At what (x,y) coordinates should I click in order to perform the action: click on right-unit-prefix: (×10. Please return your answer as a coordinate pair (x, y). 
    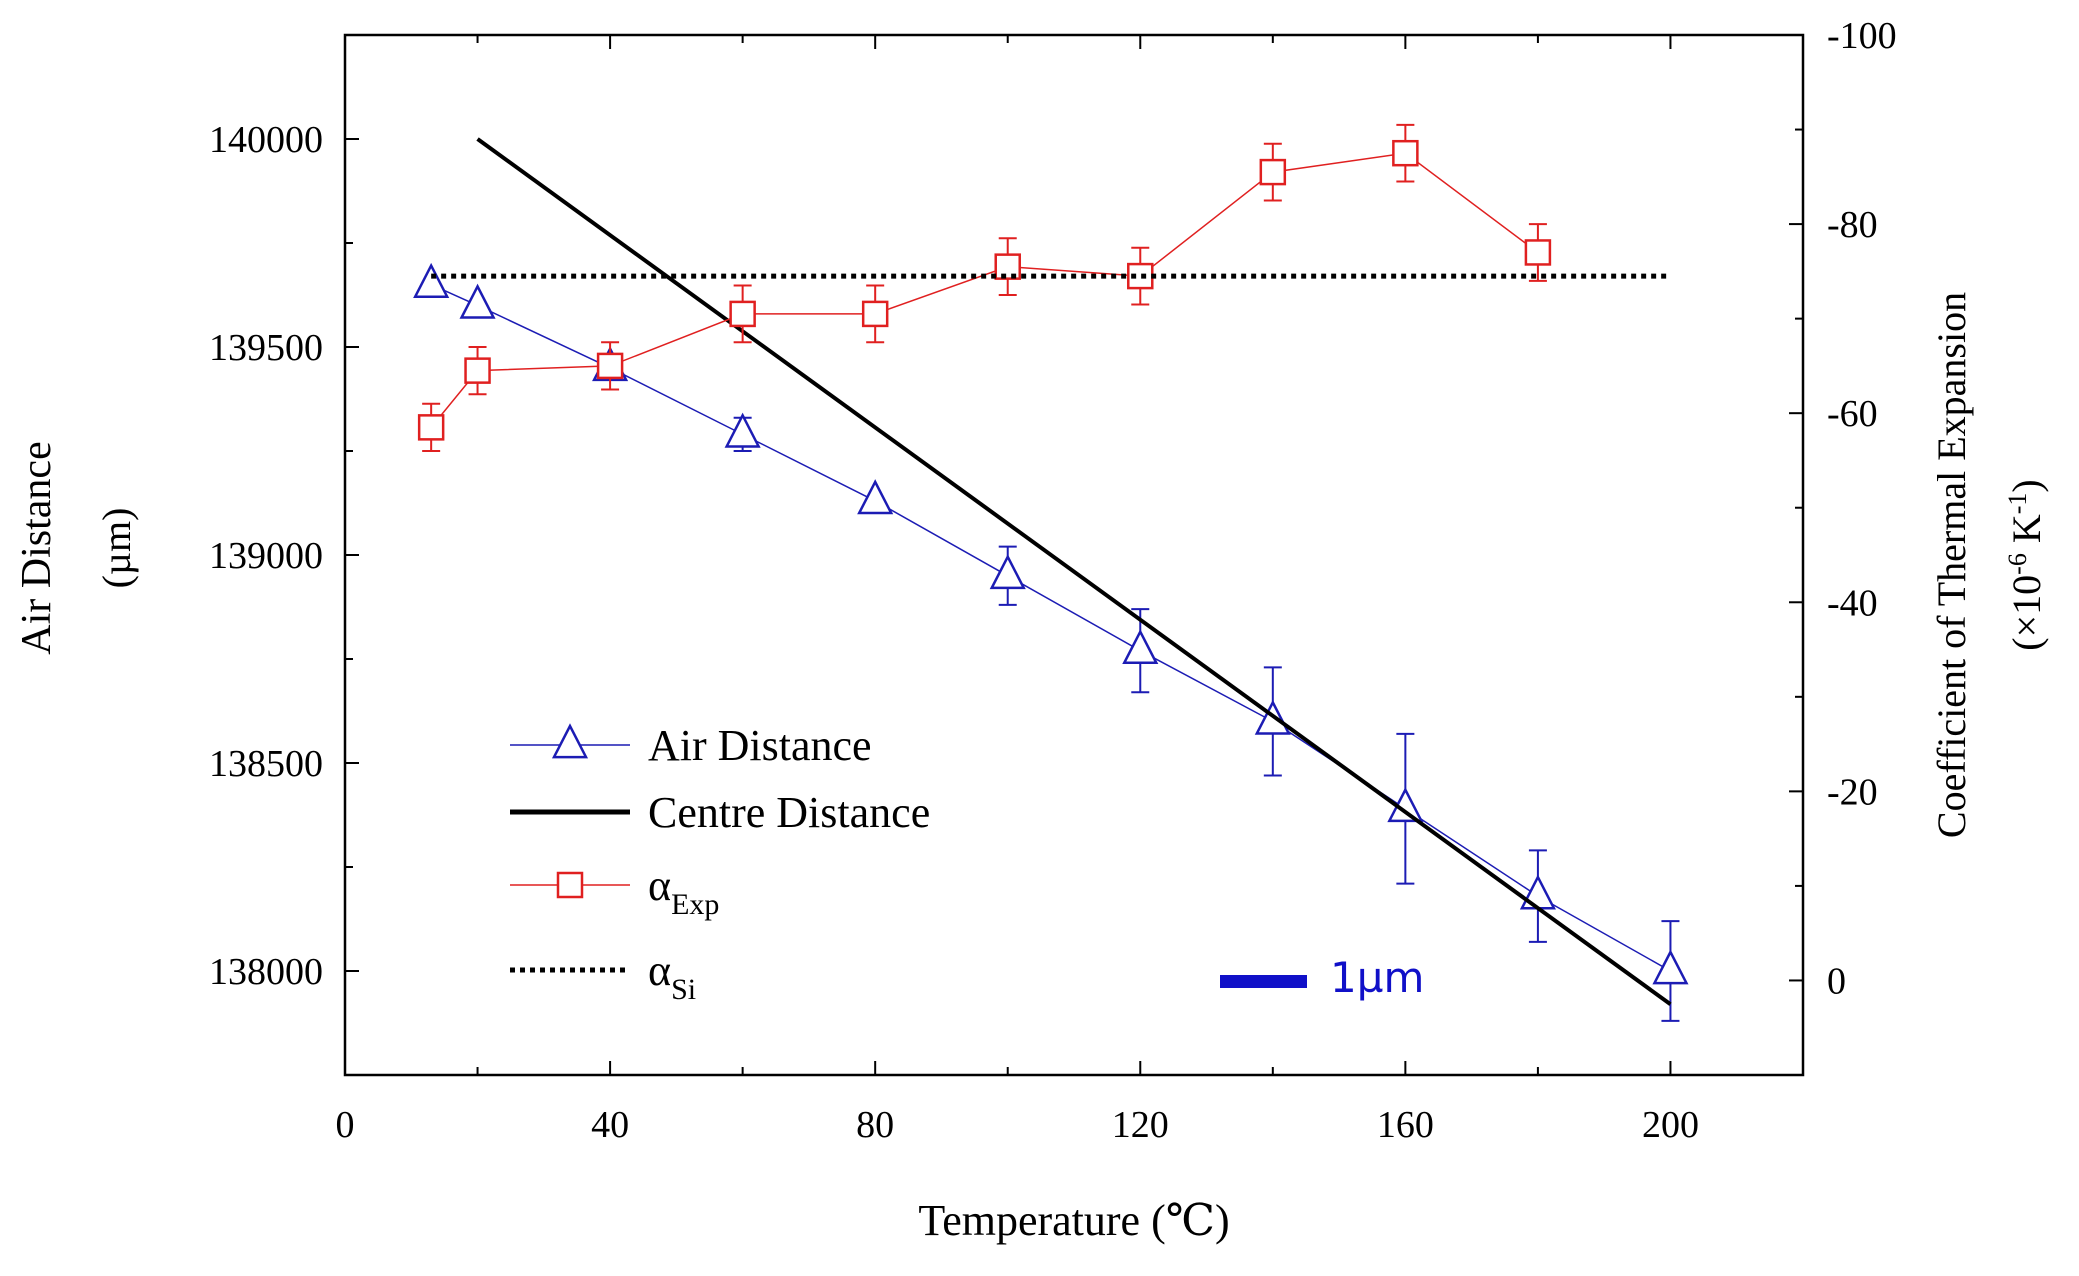
    Looking at the image, I should click on (2026, 613).